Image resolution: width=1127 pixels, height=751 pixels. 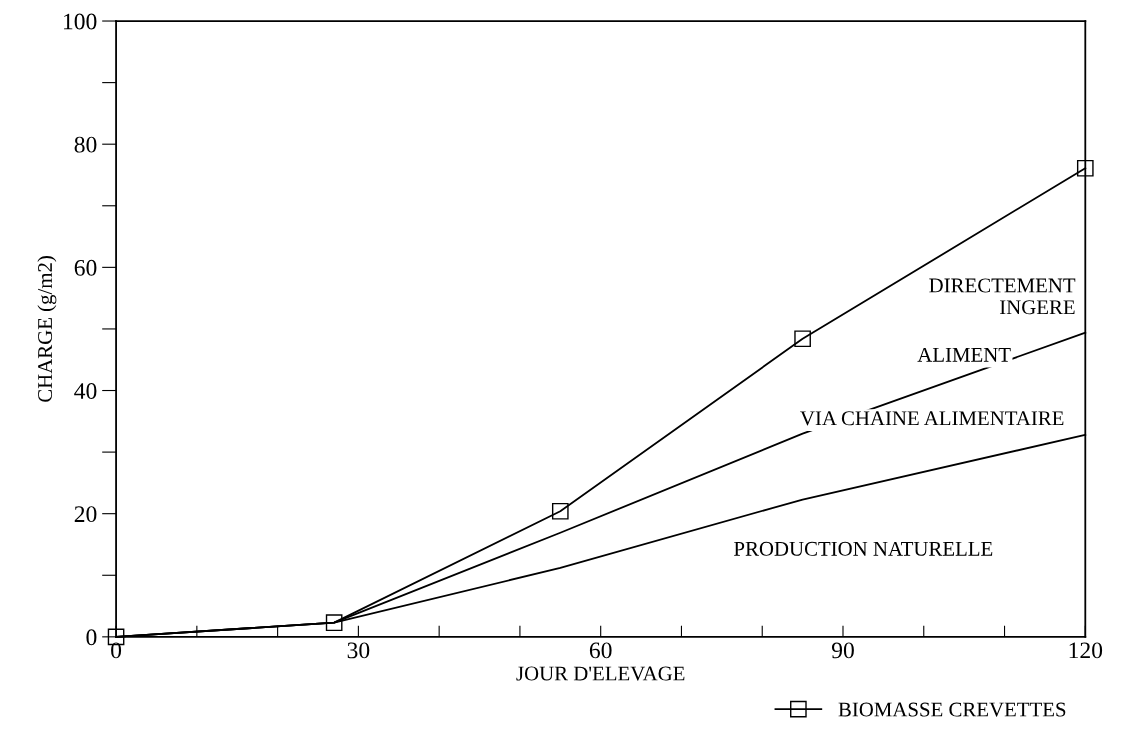 I want to click on y-tick-label: 100, so click(x=80, y=21).